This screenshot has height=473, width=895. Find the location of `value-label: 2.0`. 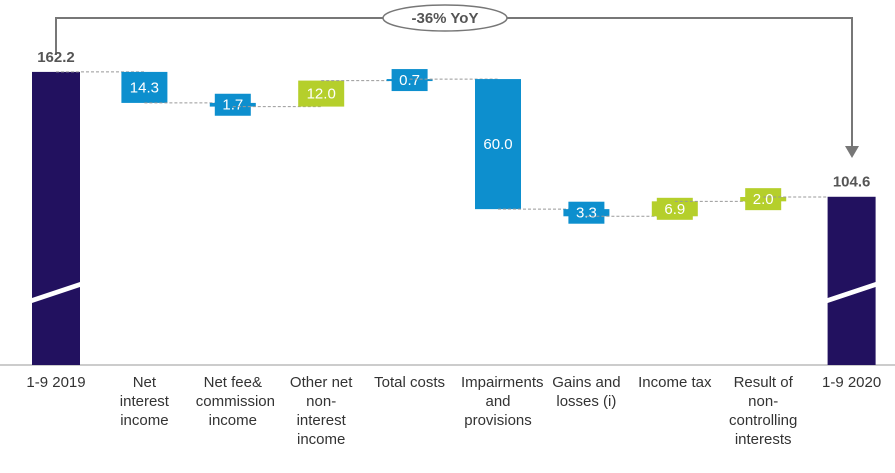

value-label: 2.0 is located at coordinates (763, 199).